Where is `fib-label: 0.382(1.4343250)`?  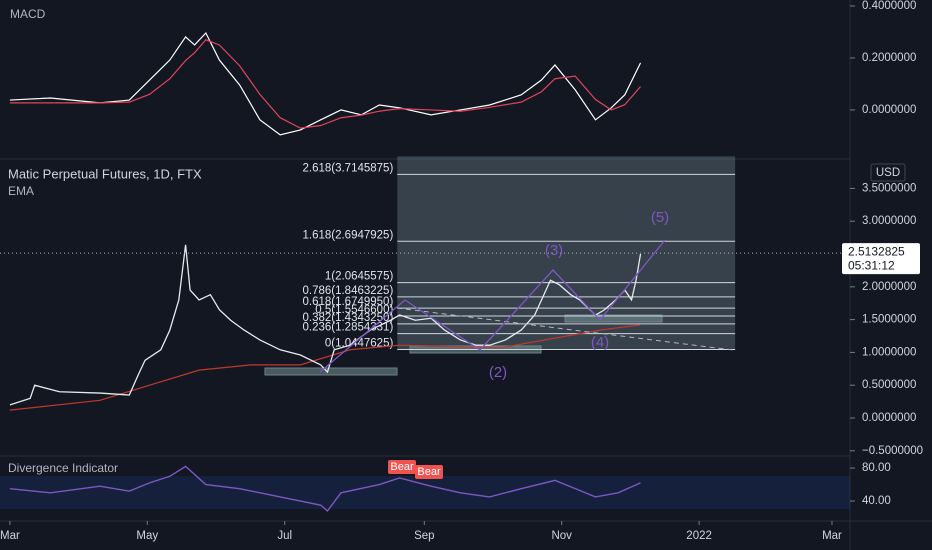
fib-label: 0.382(1.4343250) is located at coordinates (347, 318).